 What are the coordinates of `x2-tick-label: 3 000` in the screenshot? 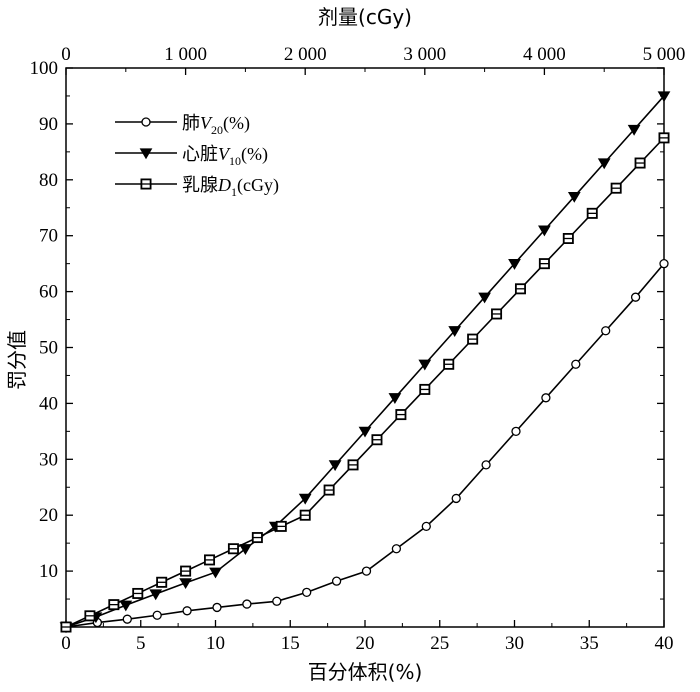 It's located at (424, 54).